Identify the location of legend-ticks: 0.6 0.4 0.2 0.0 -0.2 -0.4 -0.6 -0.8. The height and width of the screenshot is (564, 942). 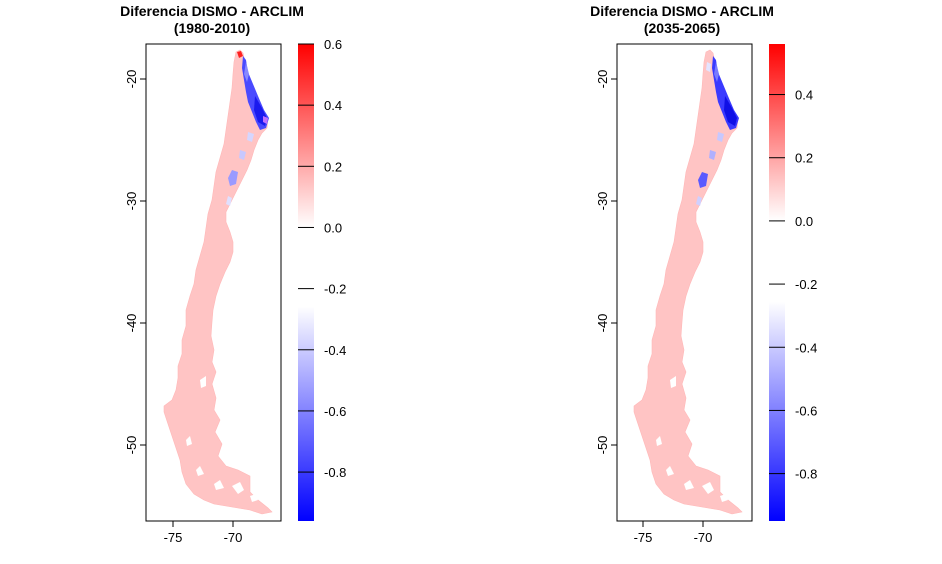
(322, 258).